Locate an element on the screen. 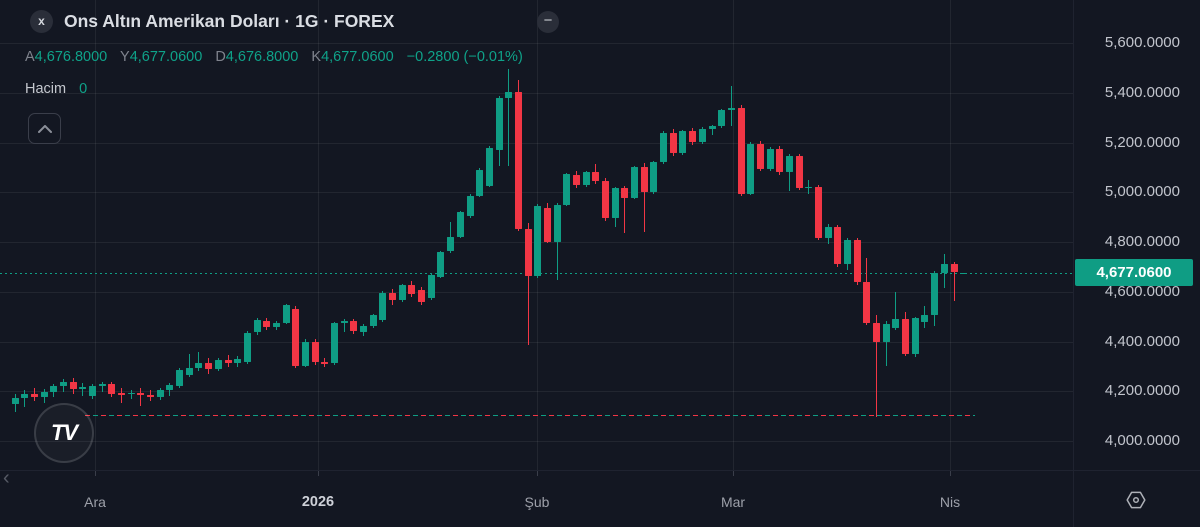  time-axis: ‹ Ara 2026 Şub Mar Nis is located at coordinates (536, 497).